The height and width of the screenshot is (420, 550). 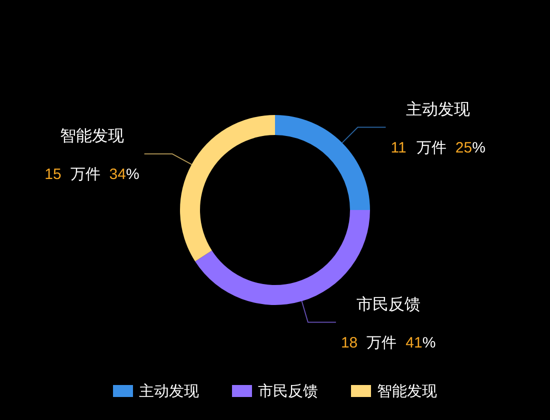 I want to click on slice-label: 主动发现, so click(x=438, y=109).